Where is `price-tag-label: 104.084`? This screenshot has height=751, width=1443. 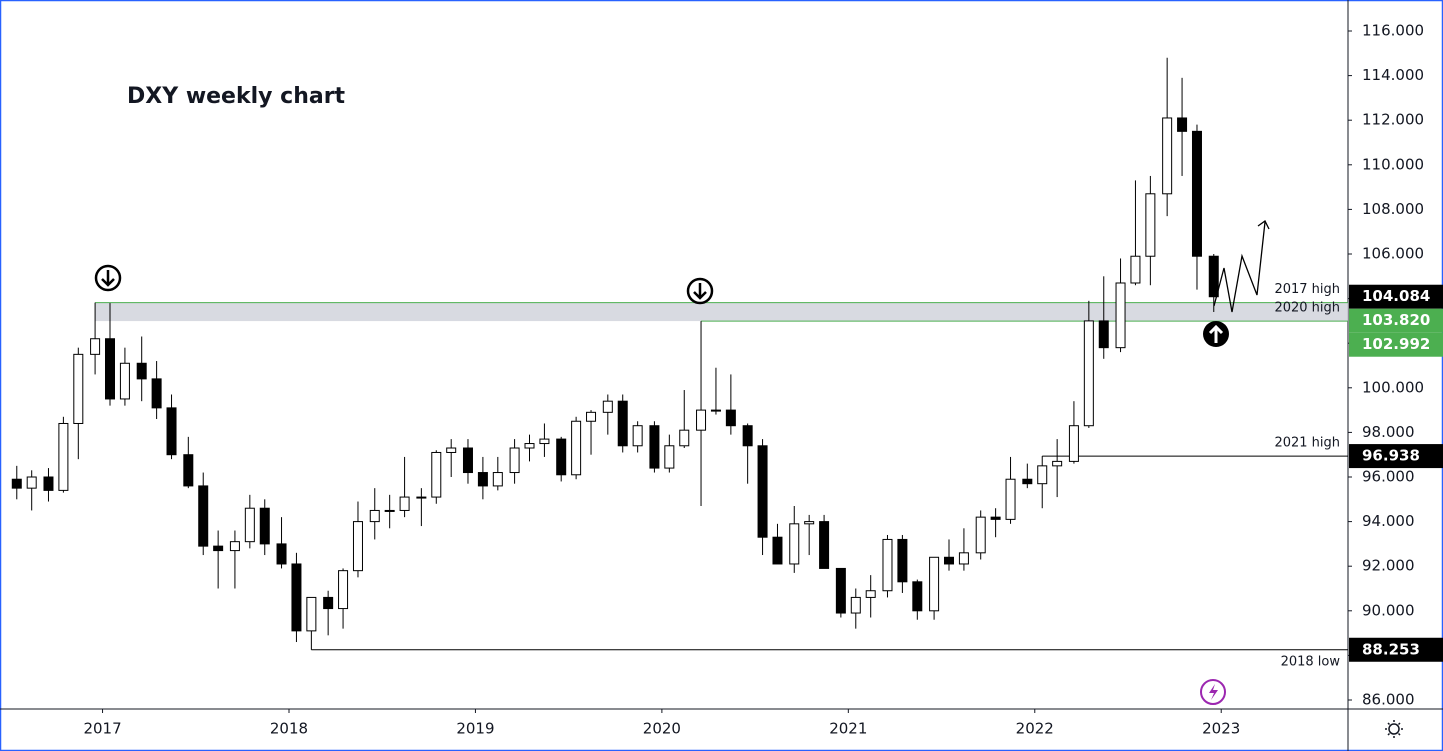 price-tag-label: 104.084 is located at coordinates (1396, 296).